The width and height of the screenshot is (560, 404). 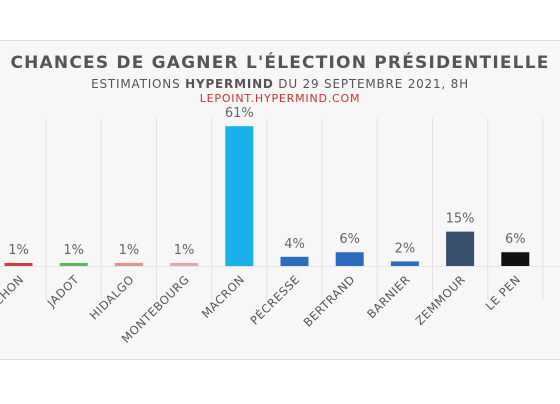 I want to click on value-label-zemmour: 15%, so click(x=460, y=219).